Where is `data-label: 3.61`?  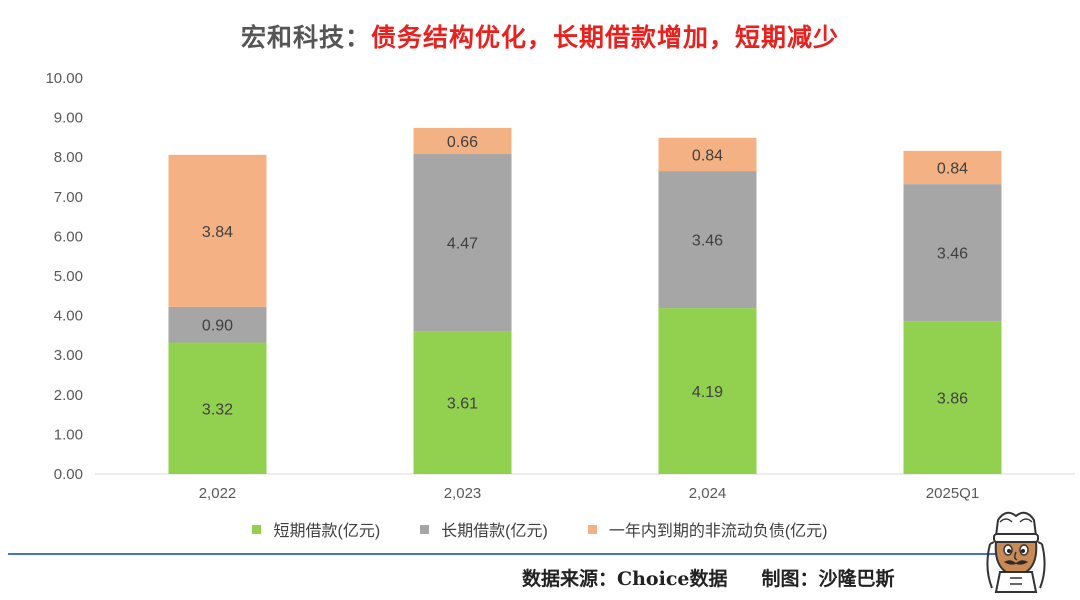
data-label: 3.61 is located at coordinates (462, 404).